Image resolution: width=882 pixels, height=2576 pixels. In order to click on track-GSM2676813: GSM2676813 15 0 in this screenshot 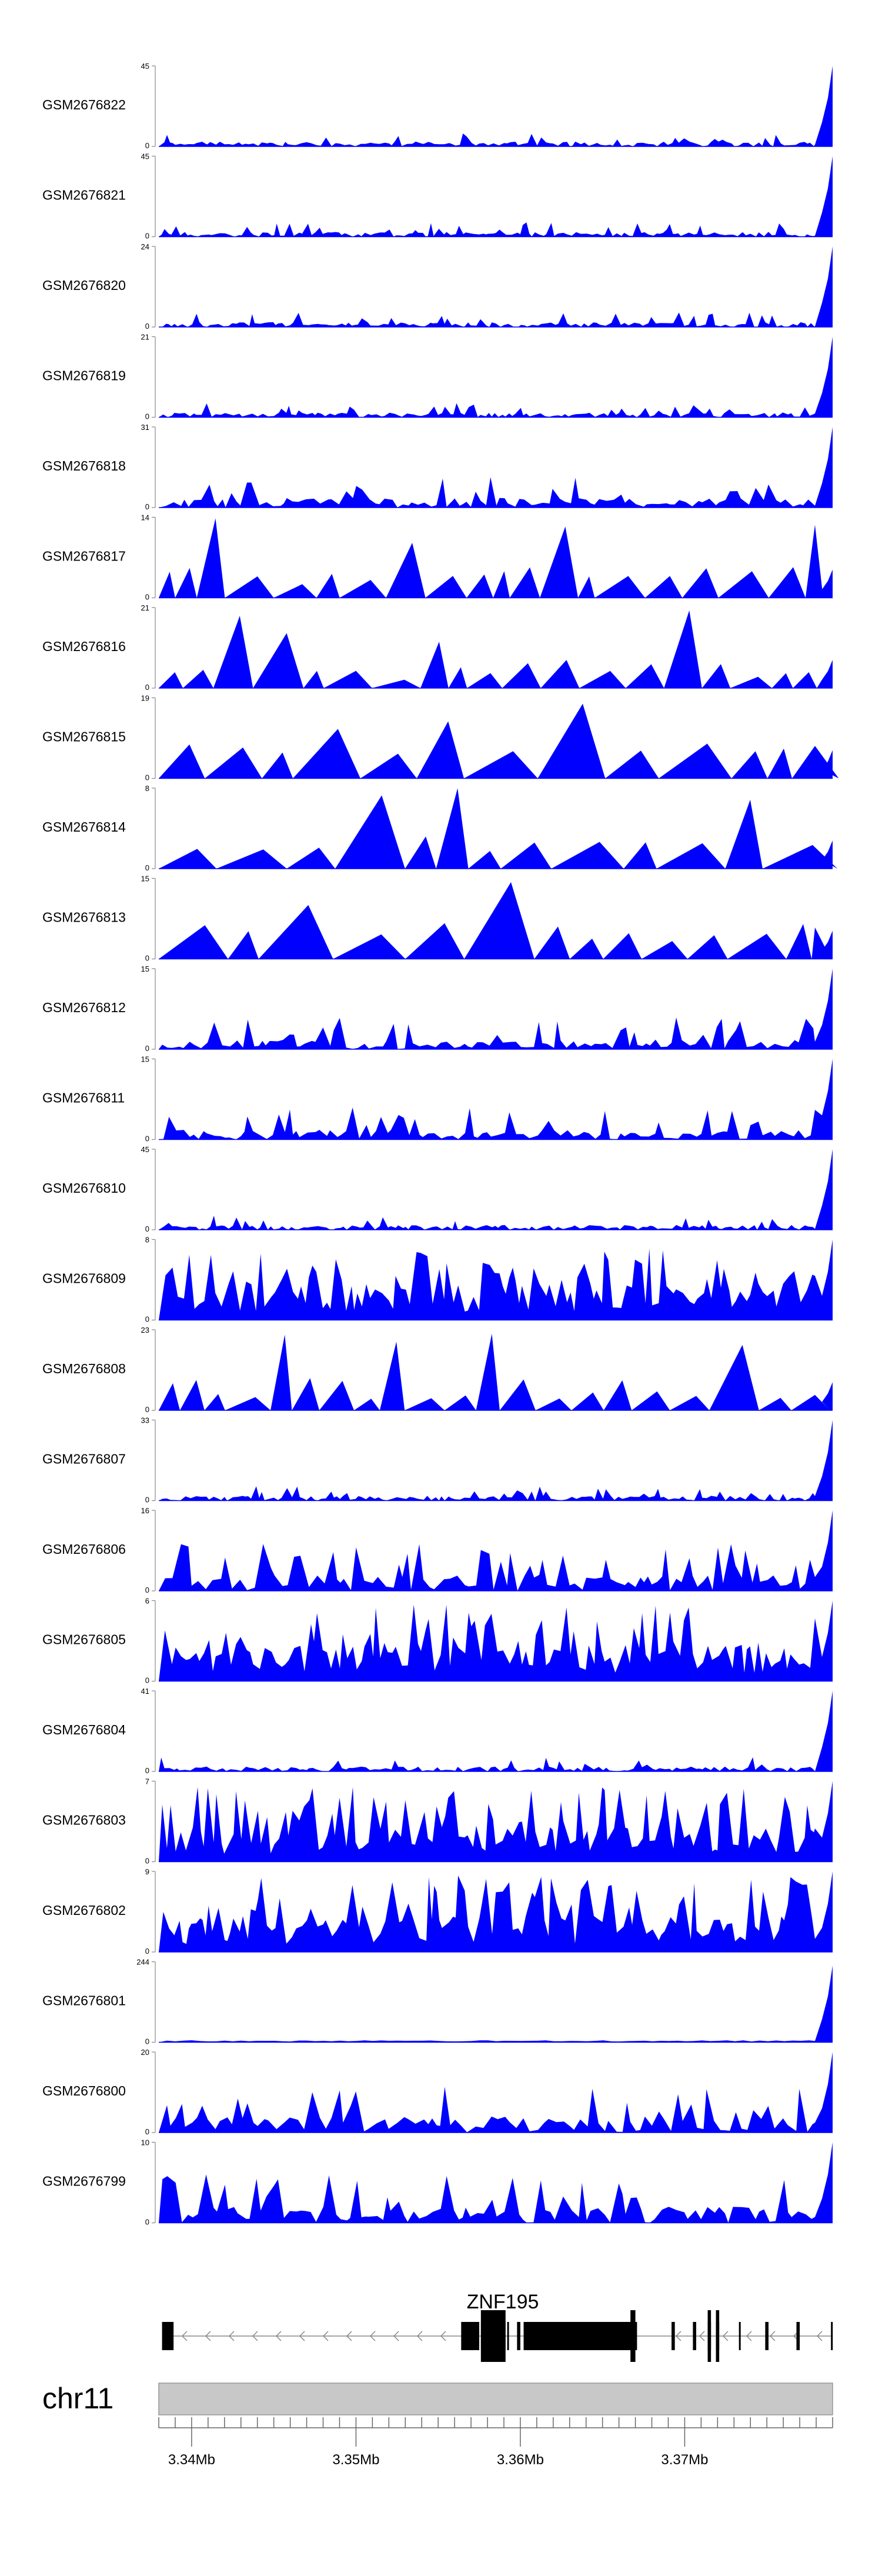, I will do `click(437, 919)`.